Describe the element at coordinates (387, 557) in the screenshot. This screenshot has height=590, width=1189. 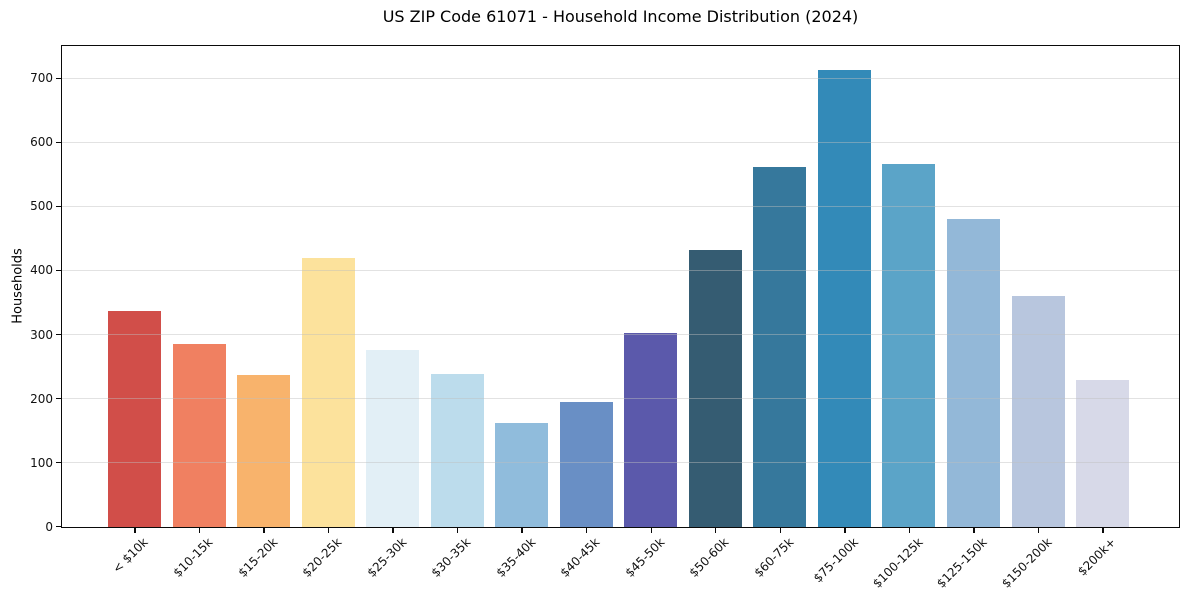
I see `x-tick-label: $25-30k` at that location.